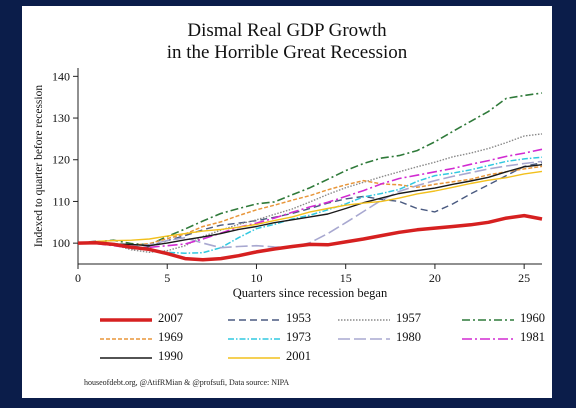 The width and height of the screenshot is (576, 408). I want to click on legend-item-1973: 1973, so click(283, 339).